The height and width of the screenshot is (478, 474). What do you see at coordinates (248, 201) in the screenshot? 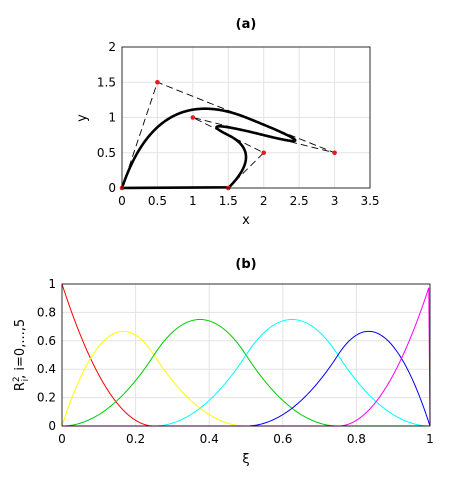
I see `panel-a-x-ticks: 0 0.5 1 1.5 2 2.5 3 3.5` at bounding box center [248, 201].